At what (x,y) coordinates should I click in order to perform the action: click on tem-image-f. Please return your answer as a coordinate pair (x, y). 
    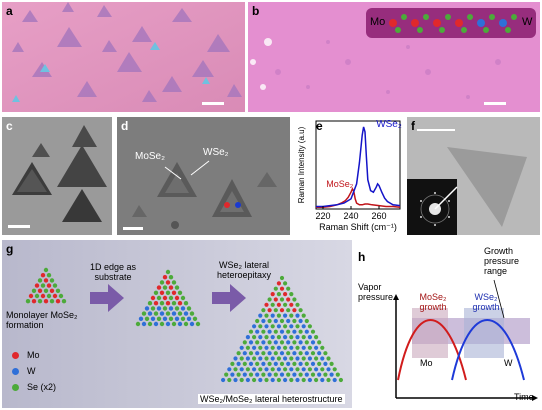
    Looking at the image, I should click on (473, 176).